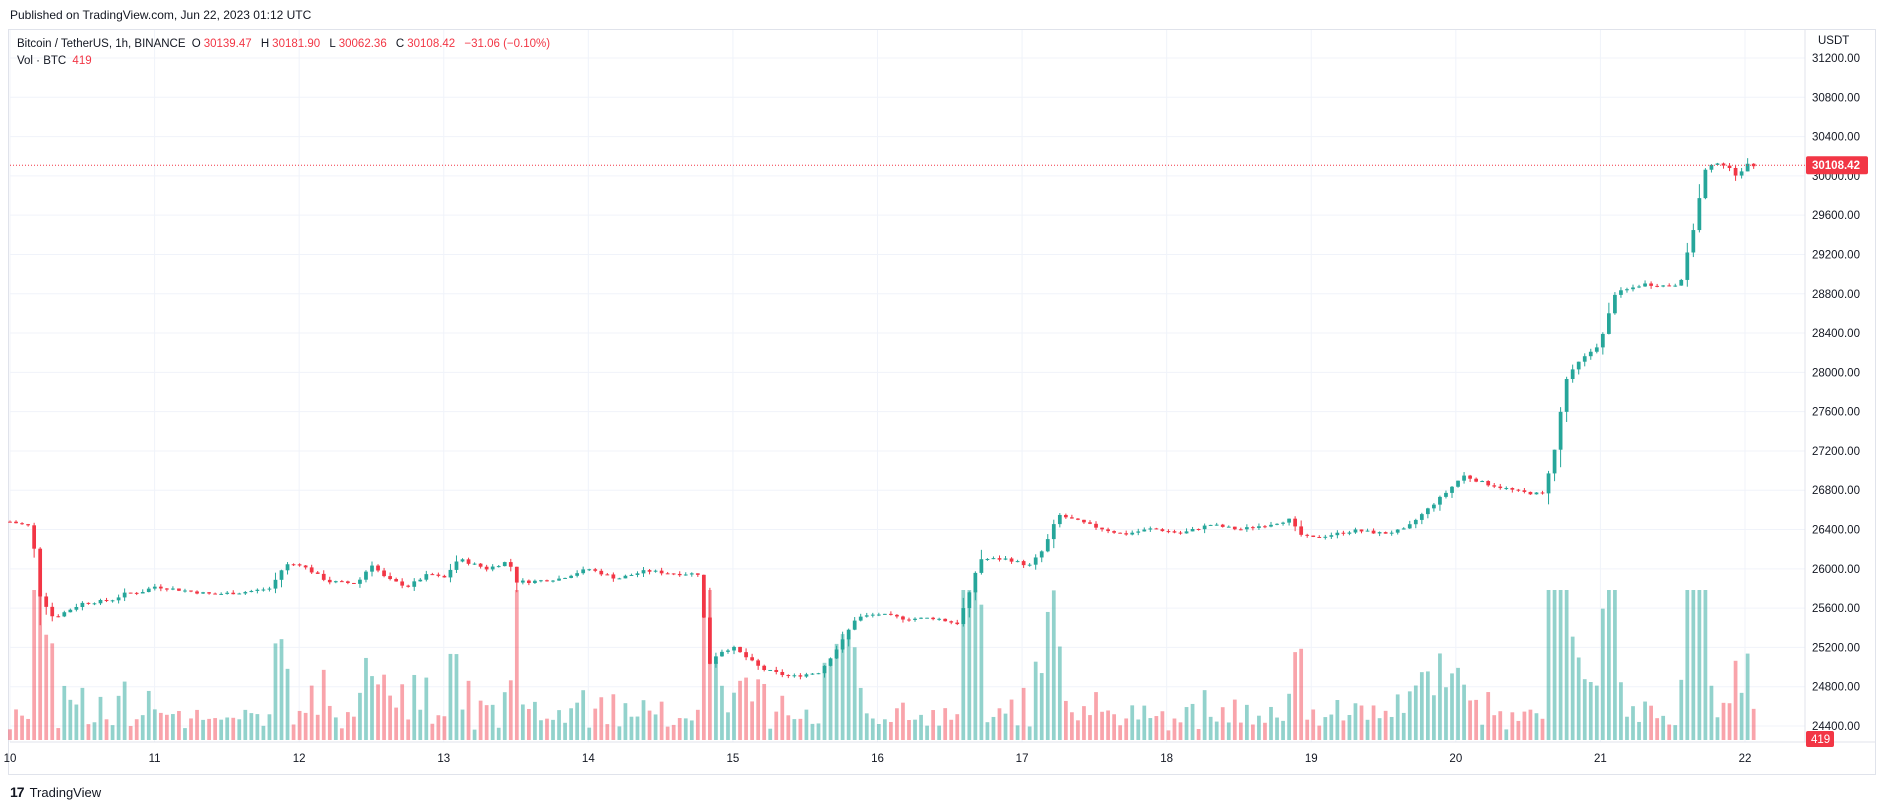 The height and width of the screenshot is (809, 1883). What do you see at coordinates (1022, 759) in the screenshot?
I see `time-tick-label: 17` at bounding box center [1022, 759].